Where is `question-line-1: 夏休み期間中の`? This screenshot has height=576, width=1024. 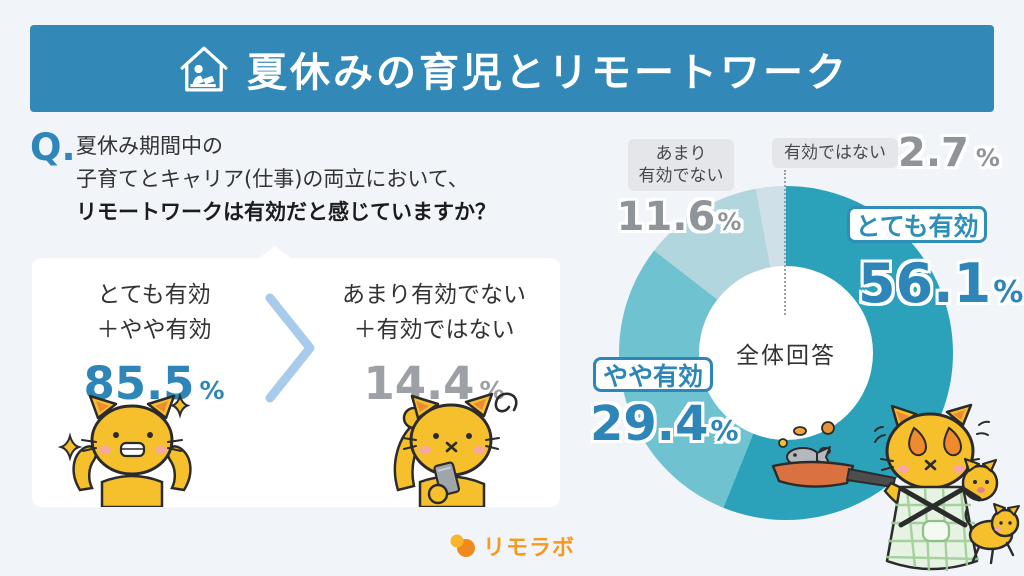 question-line-1: 夏休み期間中の is located at coordinates (149, 146).